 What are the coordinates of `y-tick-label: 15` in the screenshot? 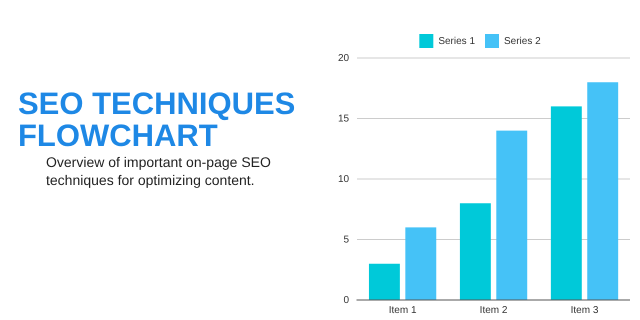 It's located at (344, 118).